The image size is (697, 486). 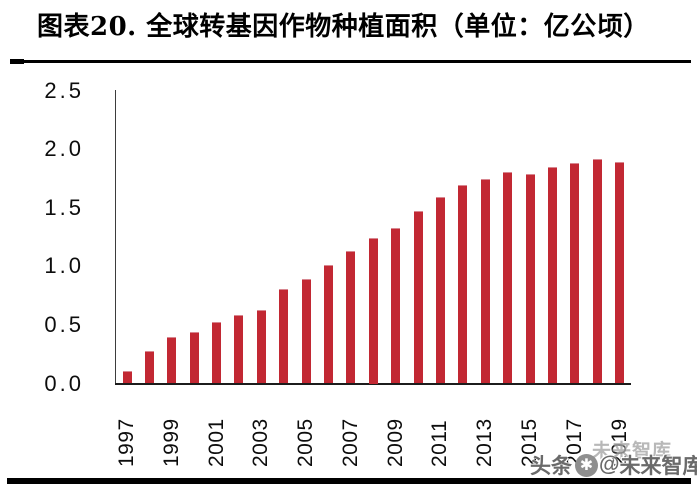 What do you see at coordinates (306, 331) in the screenshot?
I see `bar-2005` at bounding box center [306, 331].